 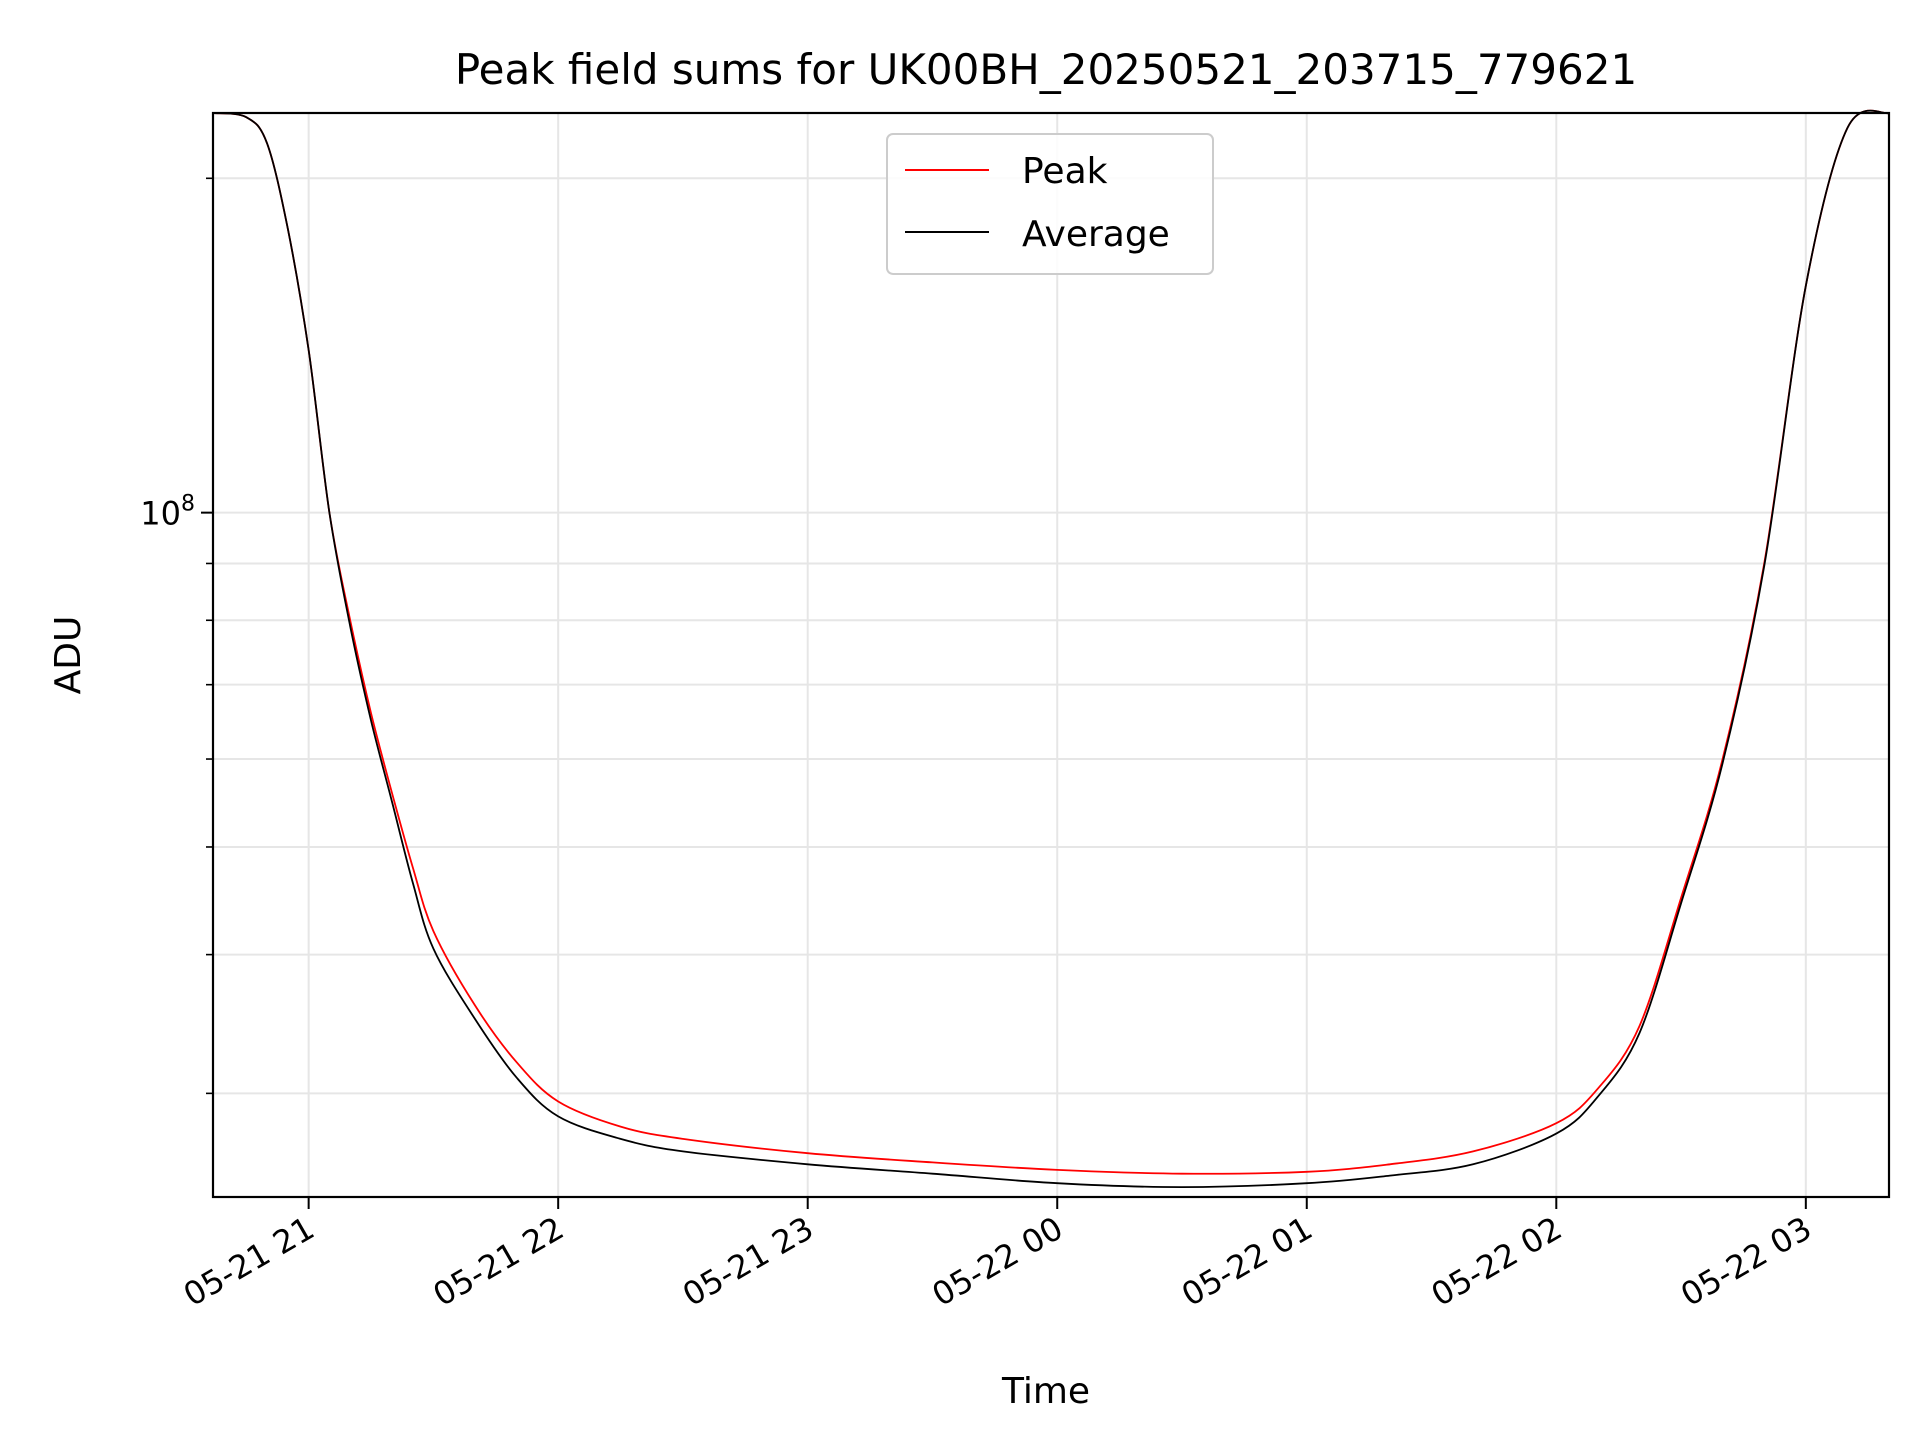 I want to click on legend-label-peak: Peak, so click(x=1065, y=171).